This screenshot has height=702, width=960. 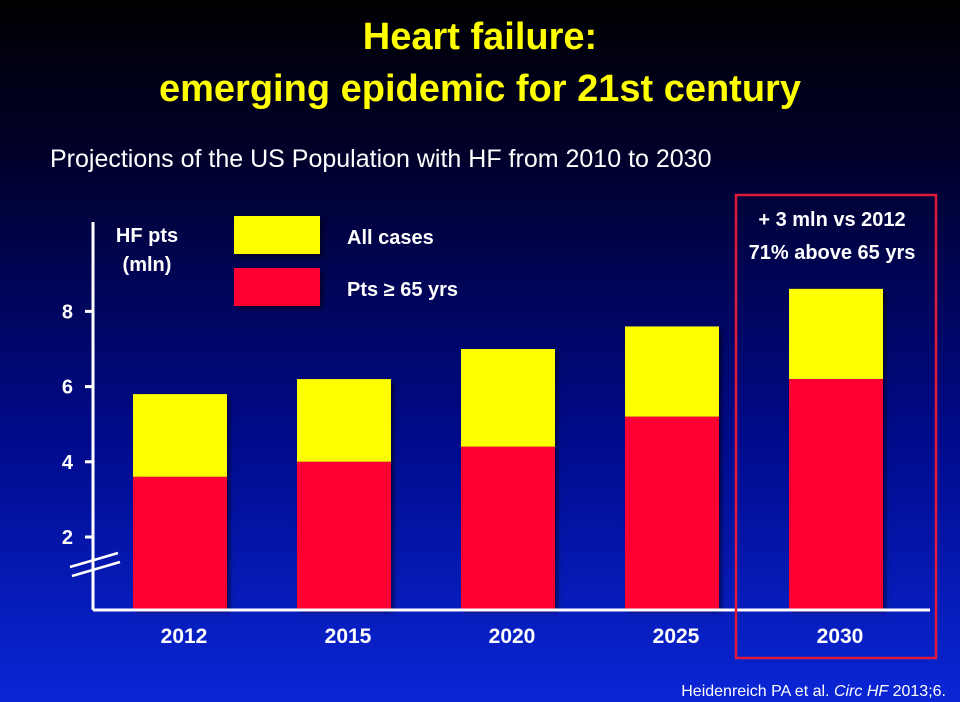 I want to click on legend-label-1: All cases, so click(x=390, y=238).